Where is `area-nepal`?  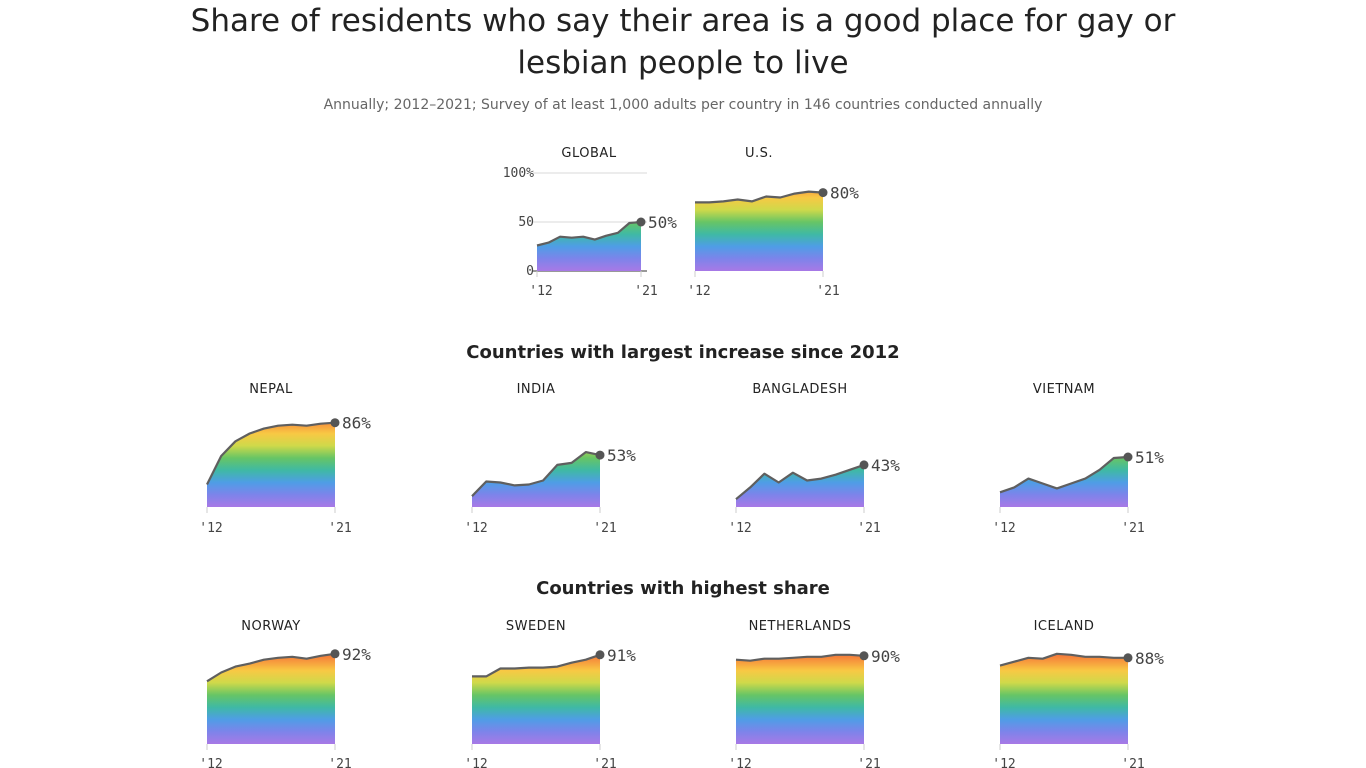
area-nepal is located at coordinates (271, 464).